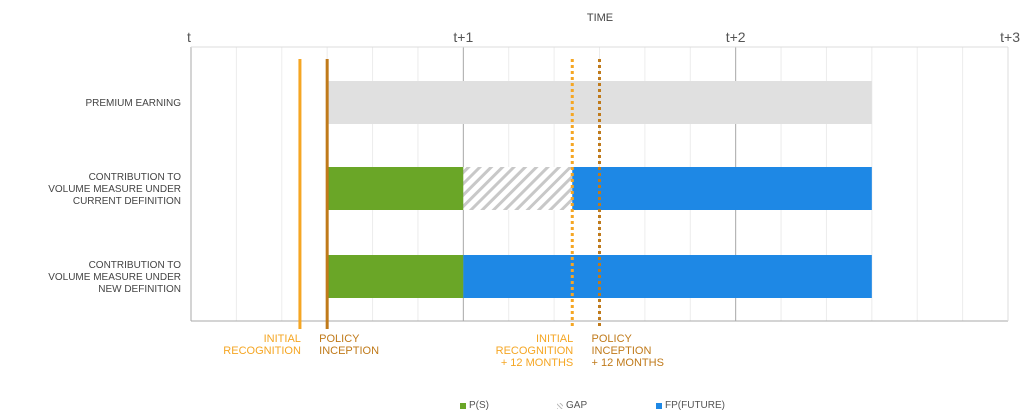 This screenshot has width=1022, height=416. Describe the element at coordinates (262, 345) in the screenshot. I see `marker-label: INITIAL RECOGNITION` at that location.